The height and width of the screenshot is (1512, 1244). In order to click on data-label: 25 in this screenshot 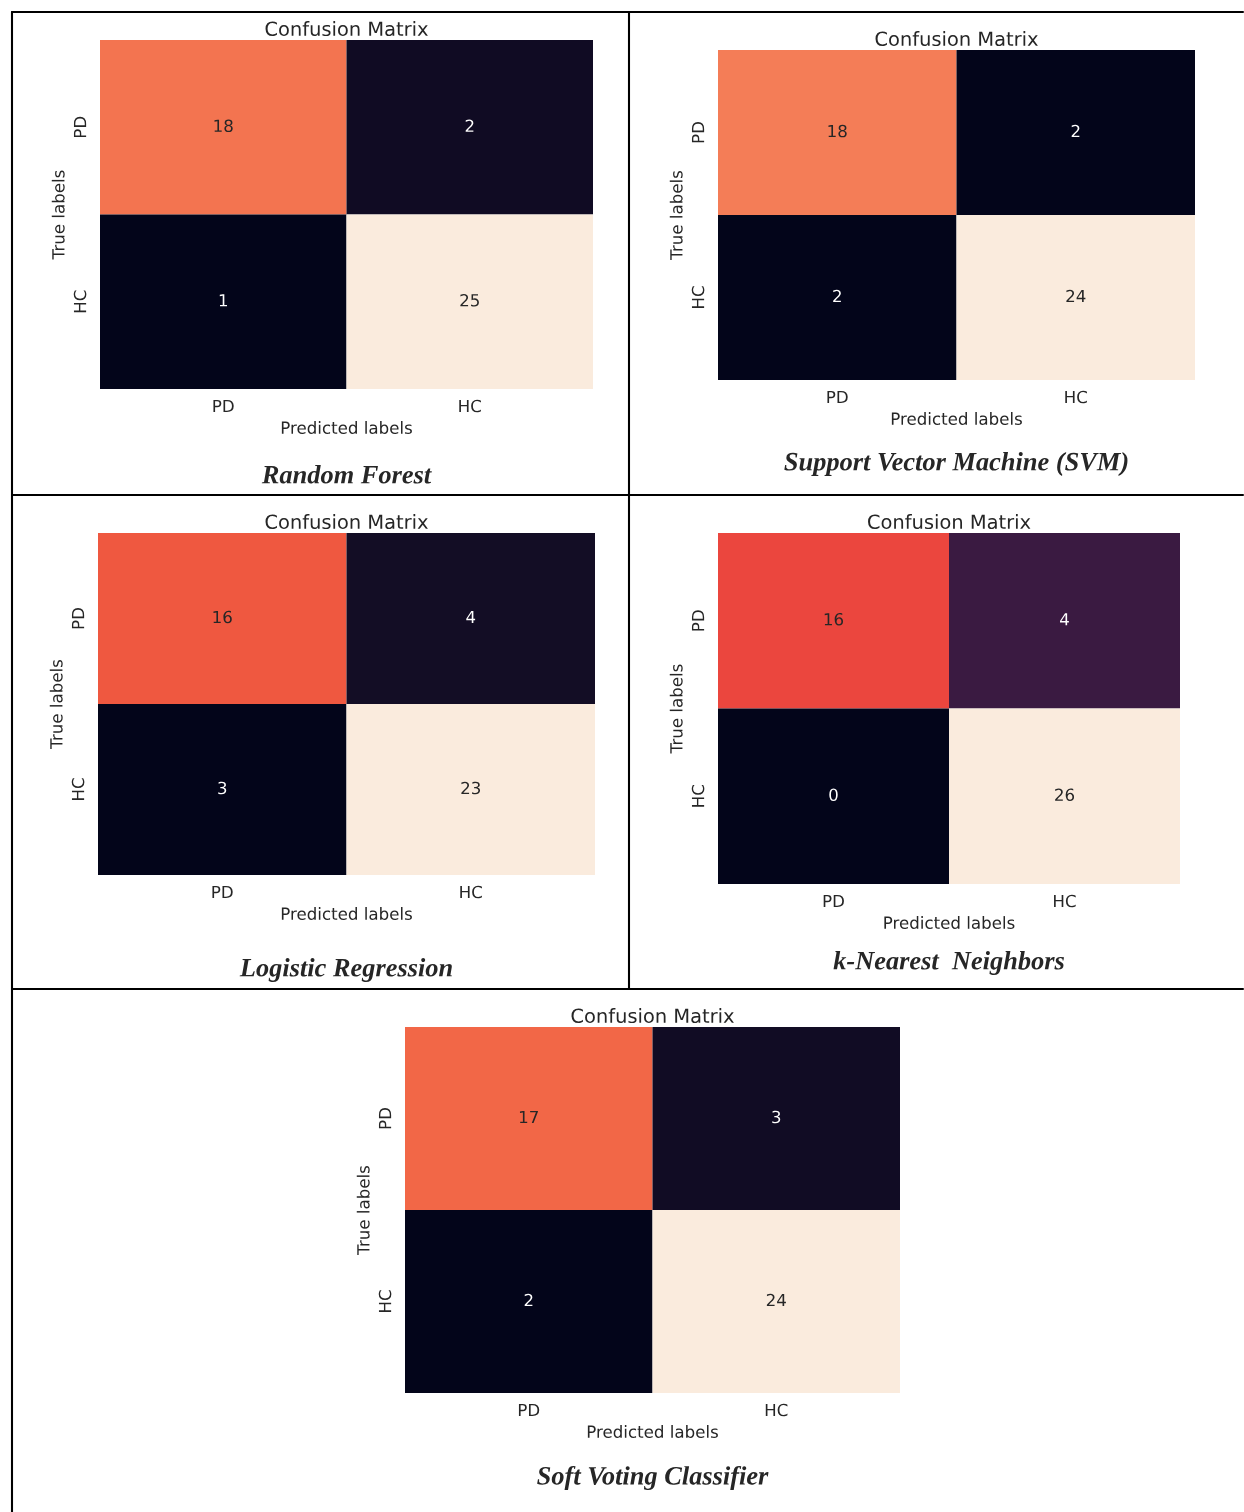, I will do `click(469, 300)`.